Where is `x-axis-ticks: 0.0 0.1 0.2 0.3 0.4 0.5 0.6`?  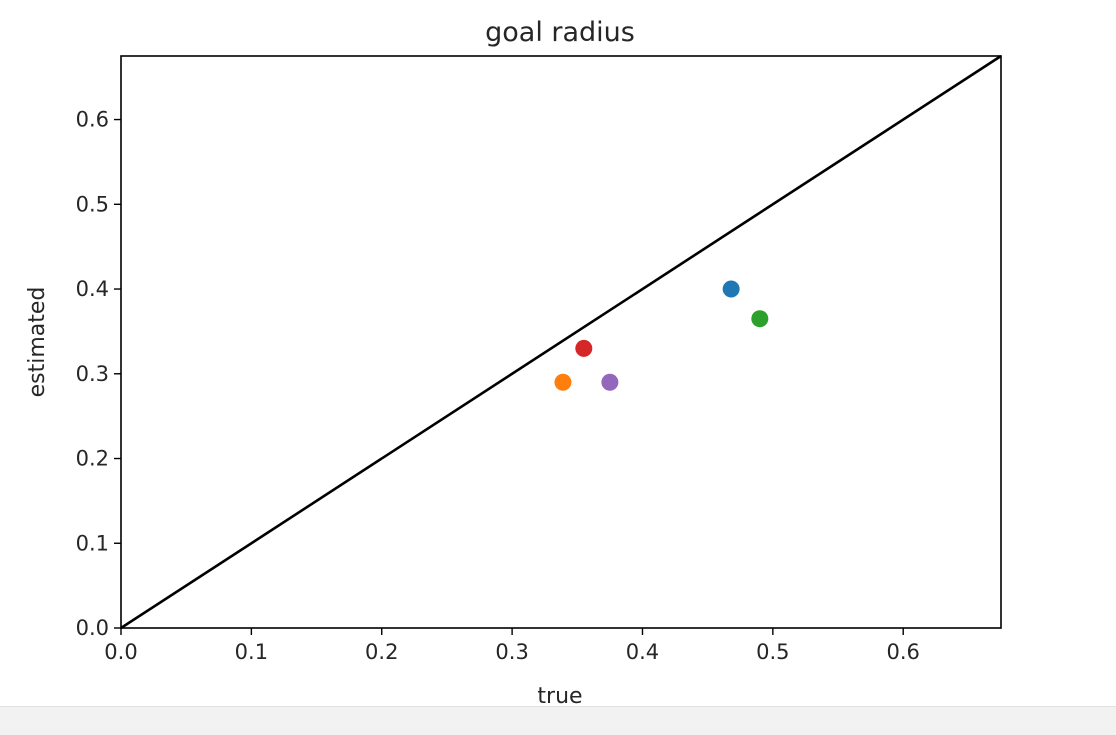 x-axis-ticks: 0.0 0.1 0.2 0.3 0.4 0.5 0.6 is located at coordinates (512, 646).